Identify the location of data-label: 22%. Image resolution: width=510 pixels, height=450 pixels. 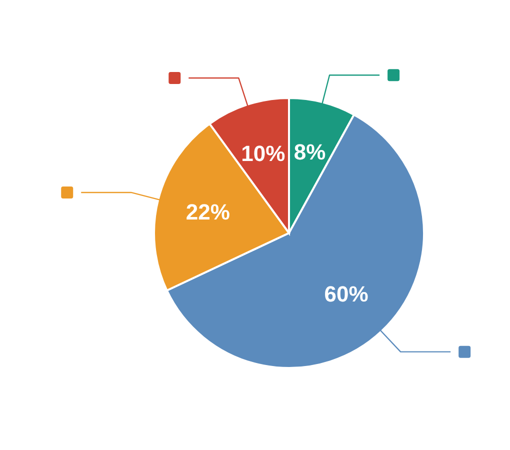
(208, 212).